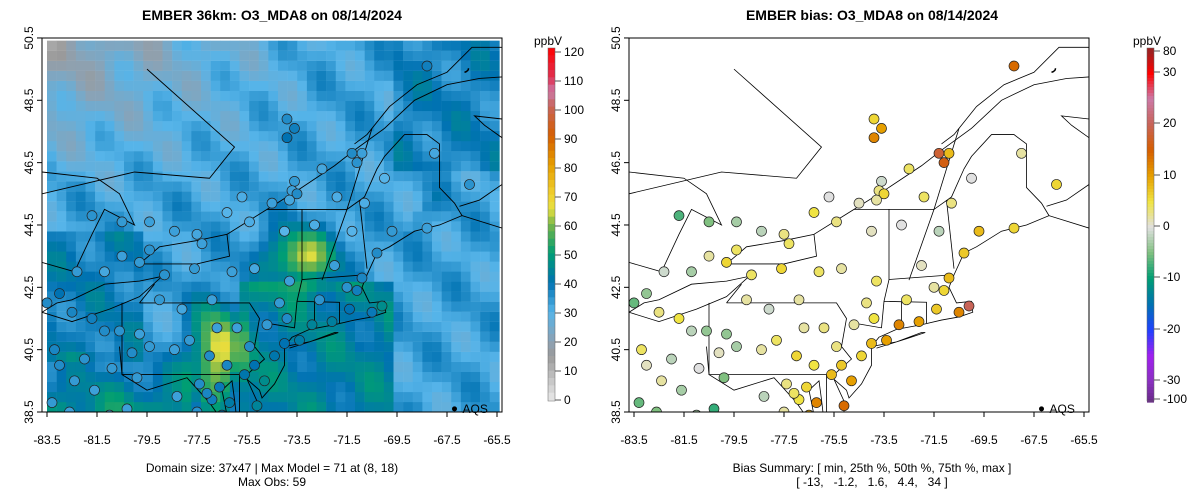  Describe the element at coordinates (272, 482) in the screenshot. I see `left-footer-maxobs: Max Obs: 59` at that location.